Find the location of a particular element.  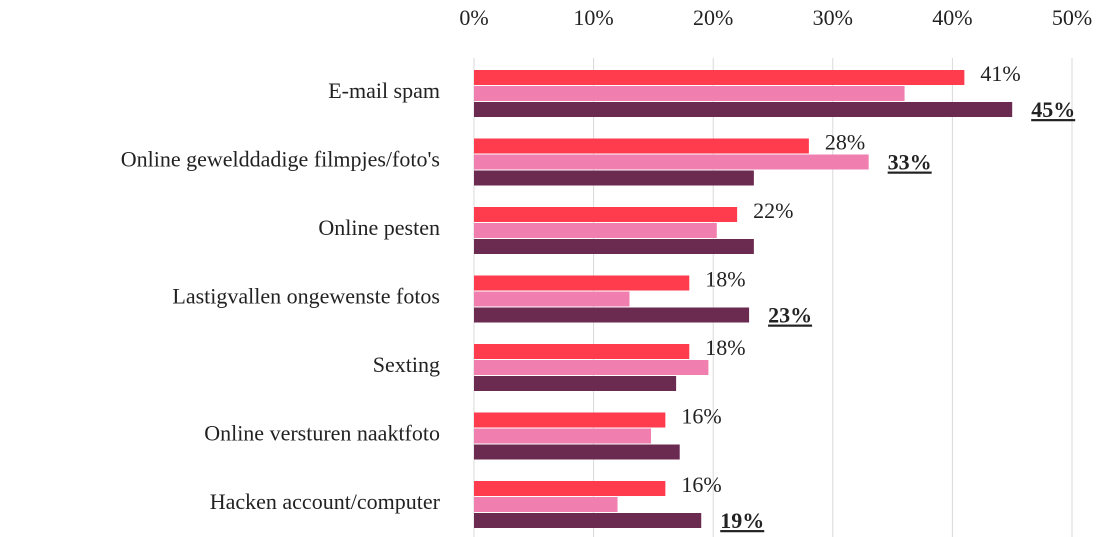

category-label: Hacken account/computer is located at coordinates (325, 501).